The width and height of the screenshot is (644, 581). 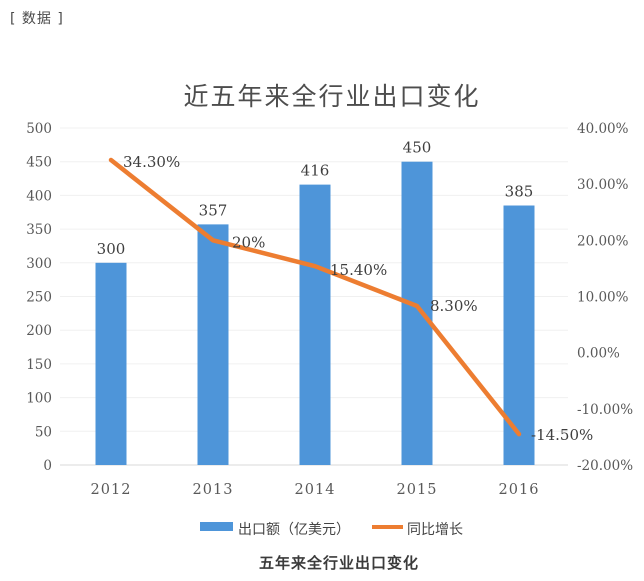 What do you see at coordinates (454, 306) in the screenshot?
I see `line-value-label: 8.30%` at bounding box center [454, 306].